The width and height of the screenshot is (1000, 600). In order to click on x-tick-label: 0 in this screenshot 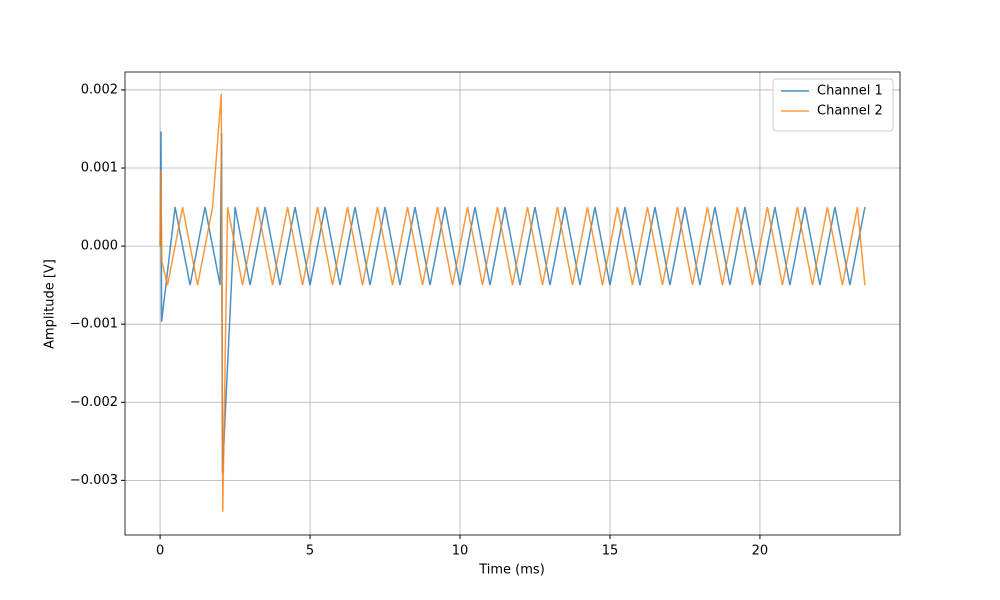, I will do `click(160, 551)`.